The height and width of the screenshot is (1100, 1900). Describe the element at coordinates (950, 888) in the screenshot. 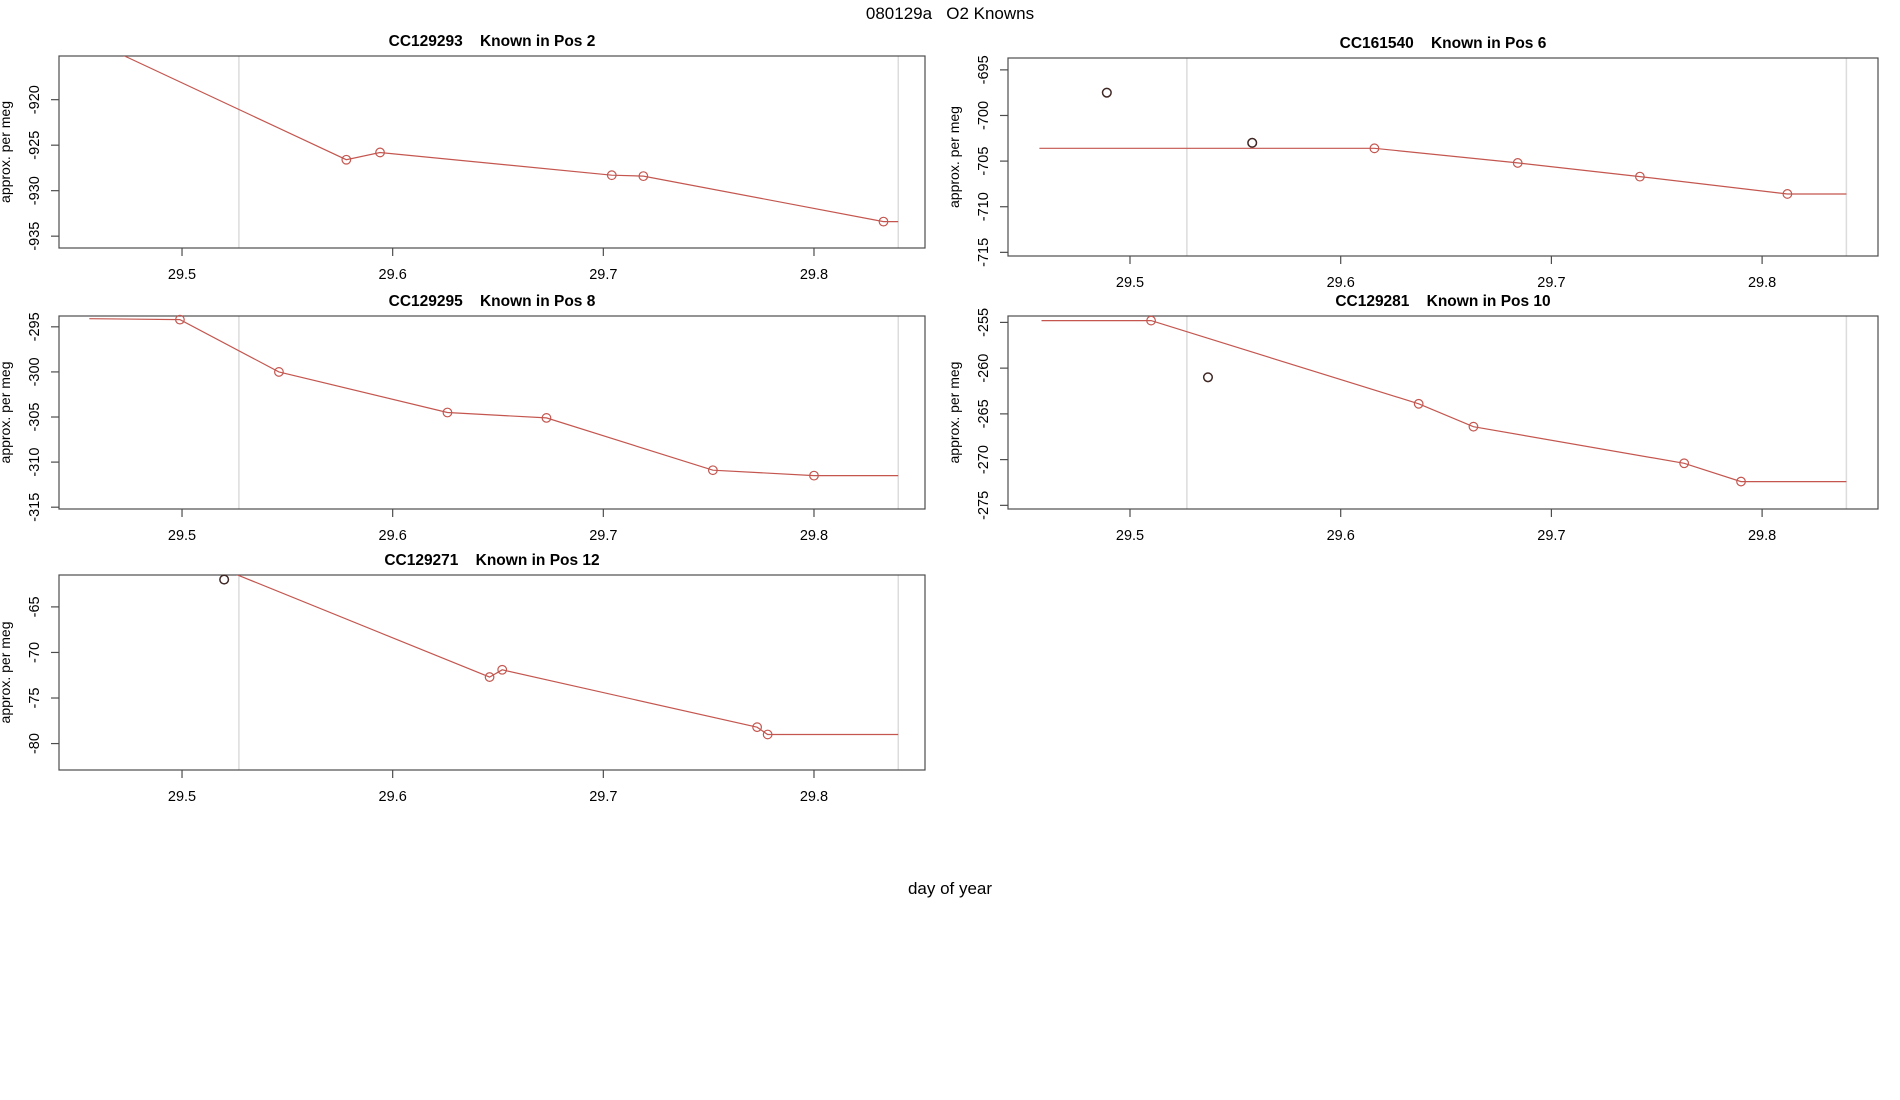

I see `x-axis-label: day of year` at that location.